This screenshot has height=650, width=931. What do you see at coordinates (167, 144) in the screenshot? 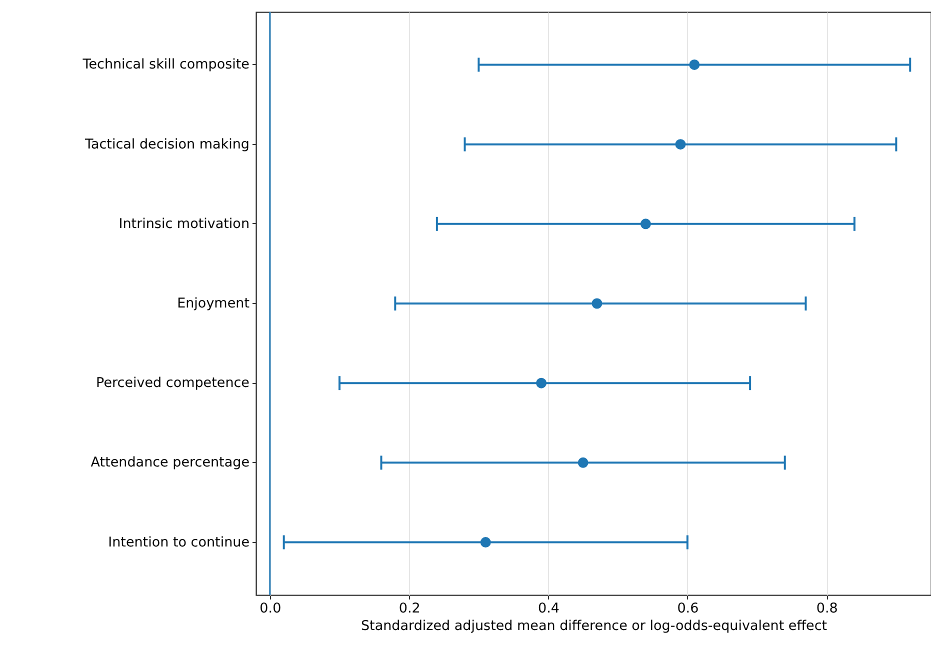
I see `y-tick-label: Tactical decision making` at bounding box center [167, 144].